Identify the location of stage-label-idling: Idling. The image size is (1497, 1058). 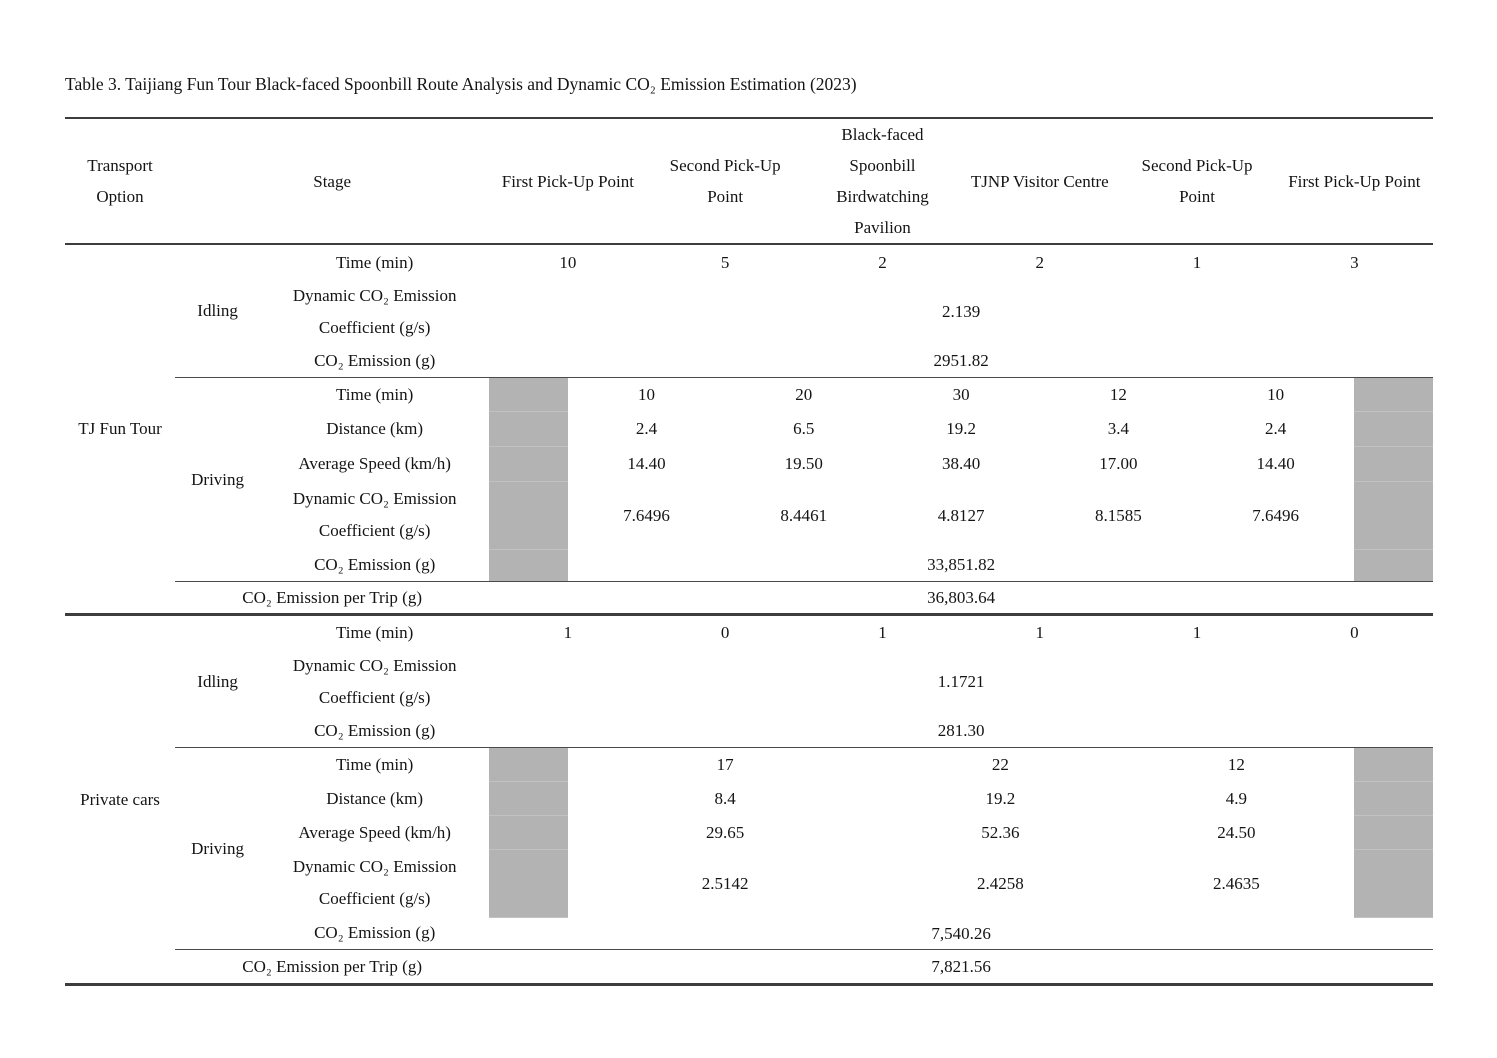
(218, 681).